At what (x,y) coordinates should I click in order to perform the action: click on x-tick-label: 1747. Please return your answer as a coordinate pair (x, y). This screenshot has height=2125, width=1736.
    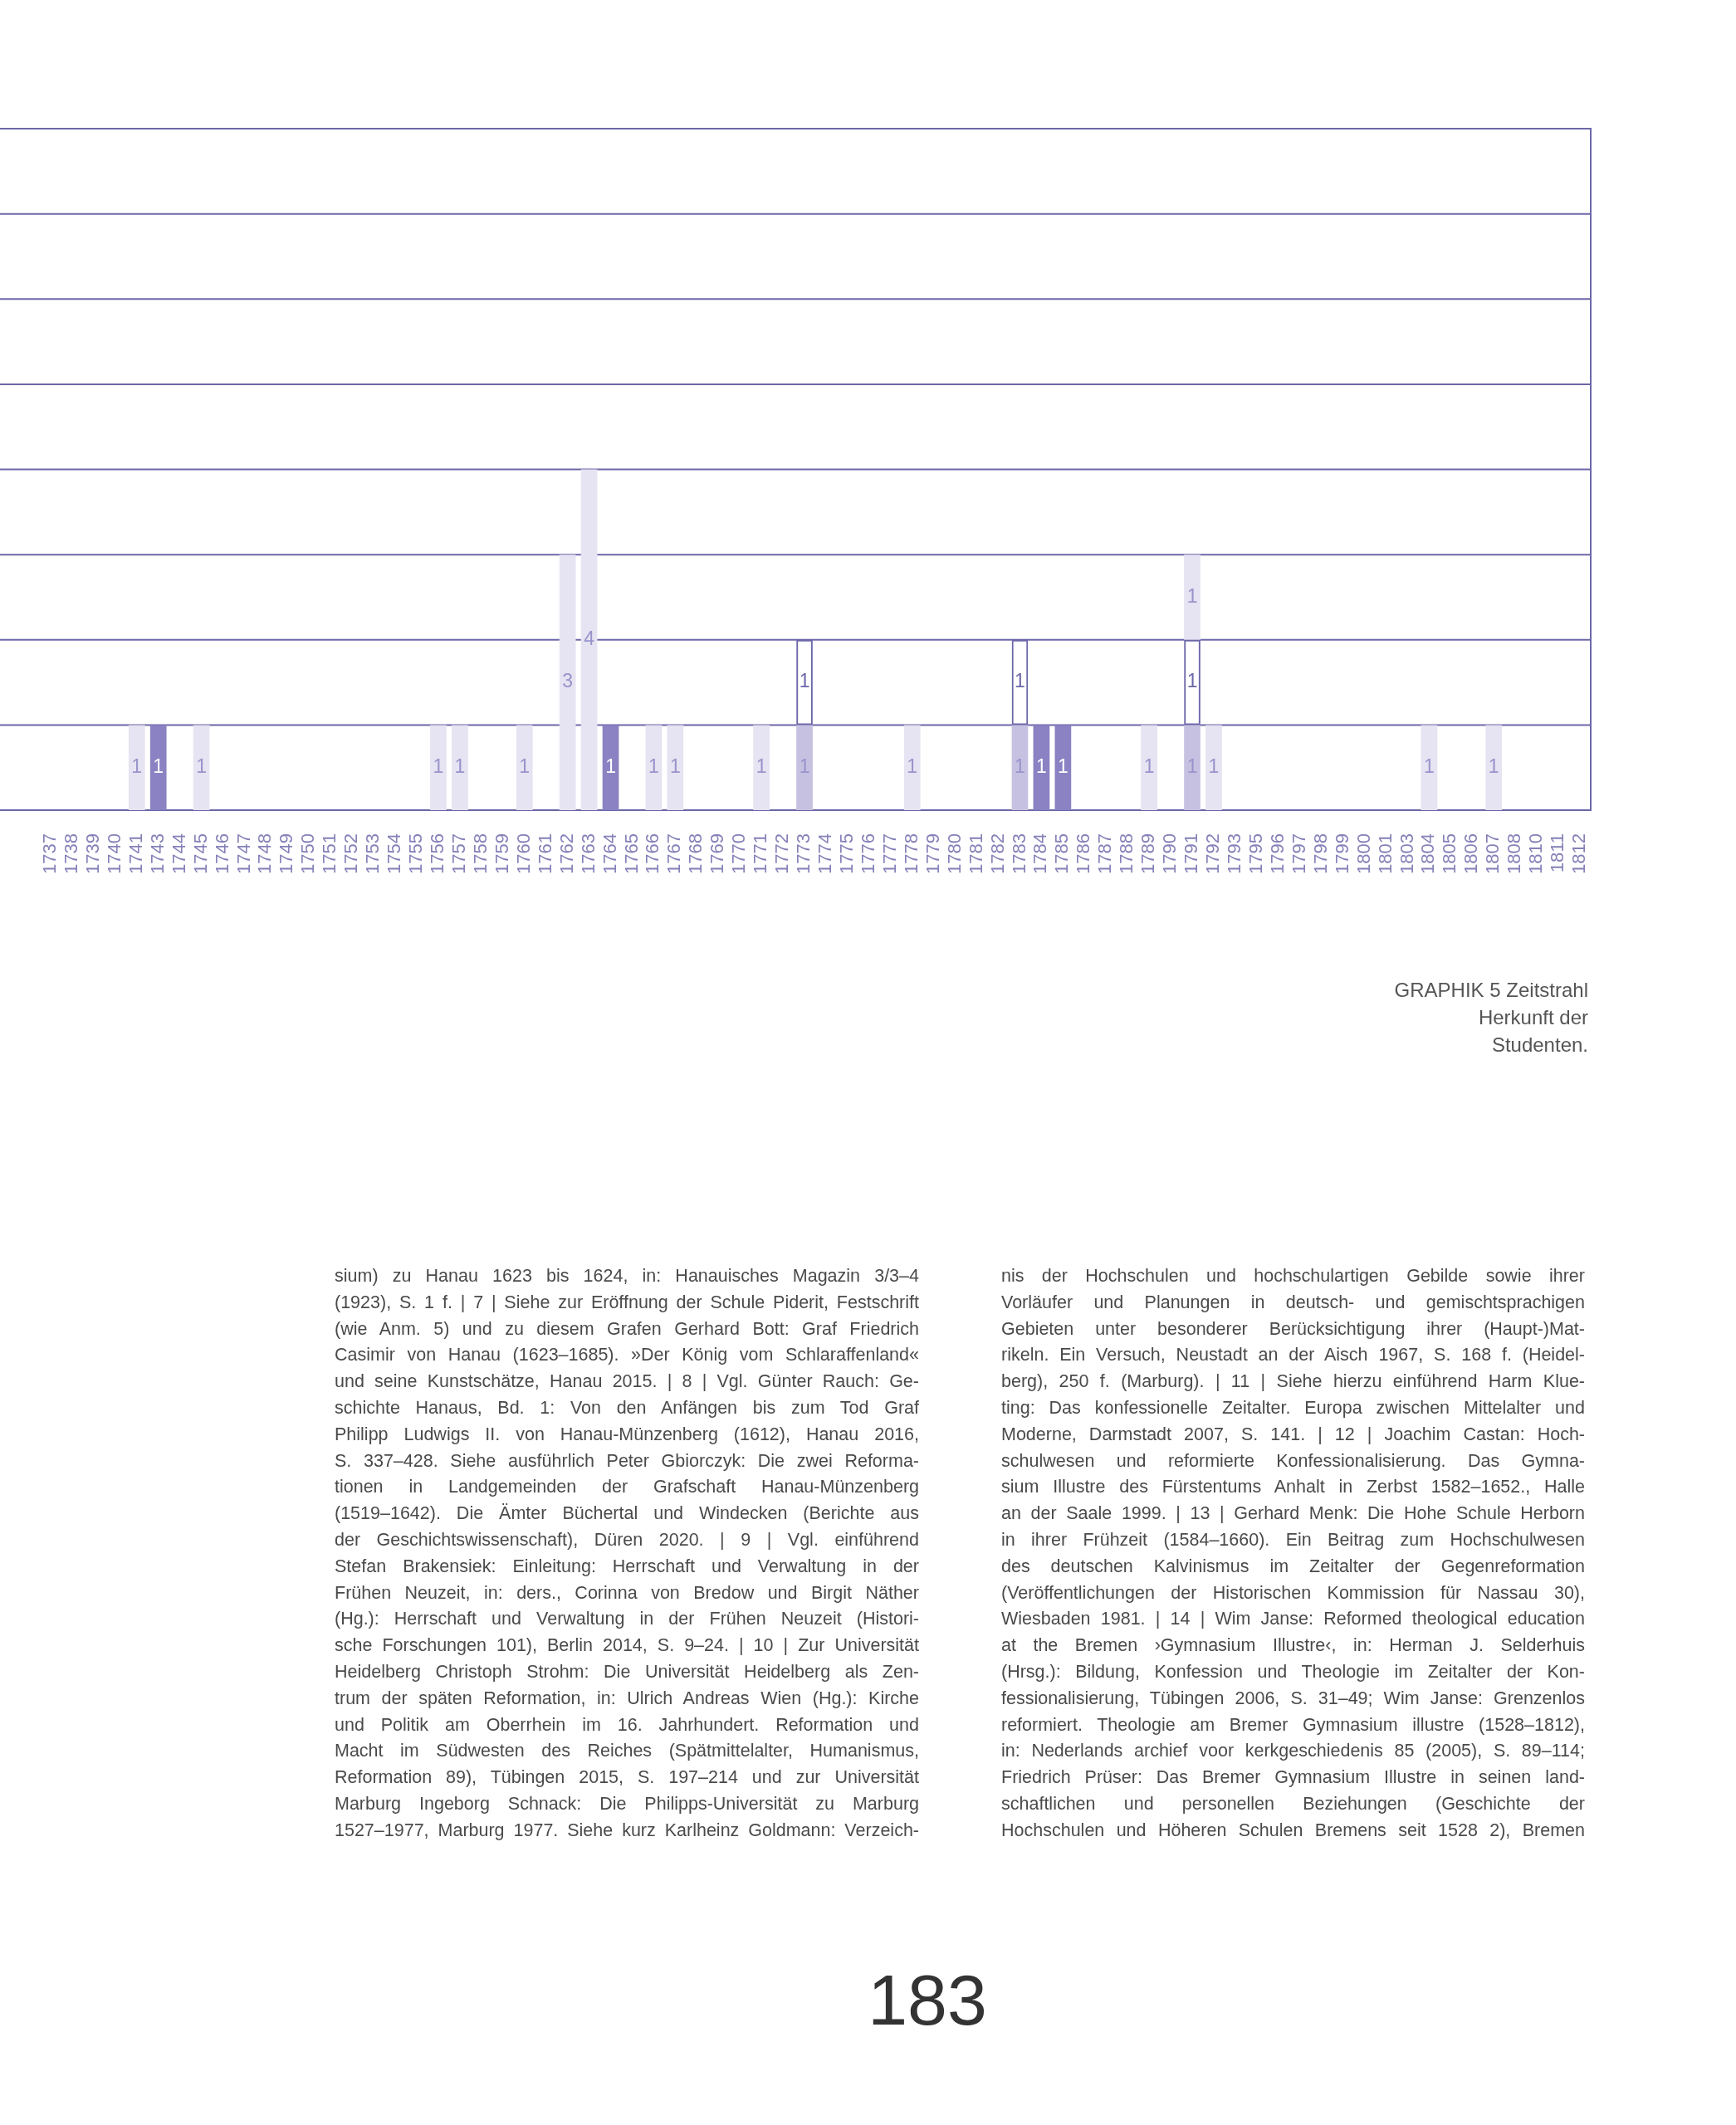
    Looking at the image, I should click on (243, 853).